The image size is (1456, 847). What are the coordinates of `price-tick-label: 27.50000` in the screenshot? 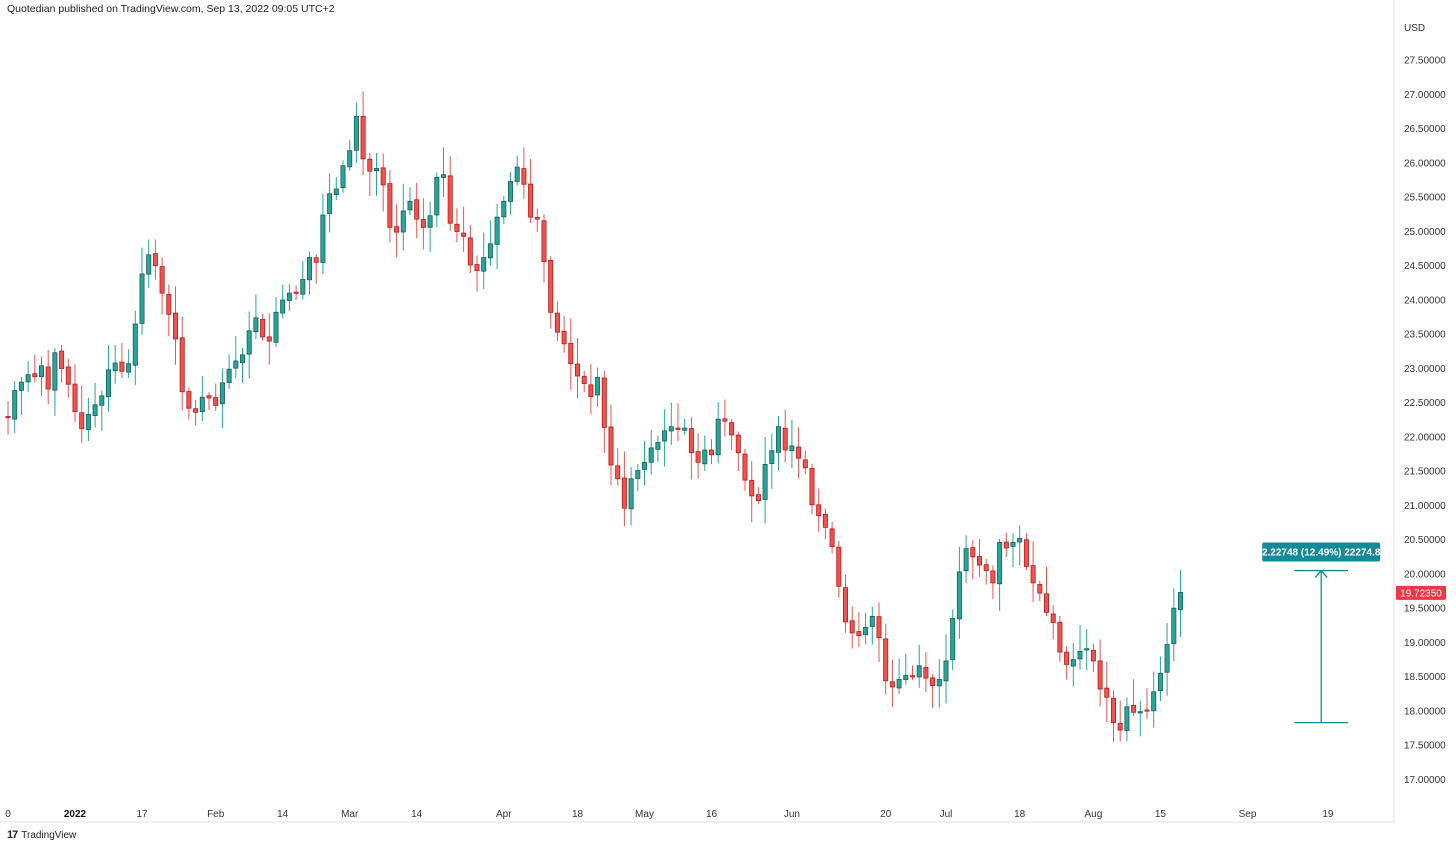 It's located at (1425, 61).